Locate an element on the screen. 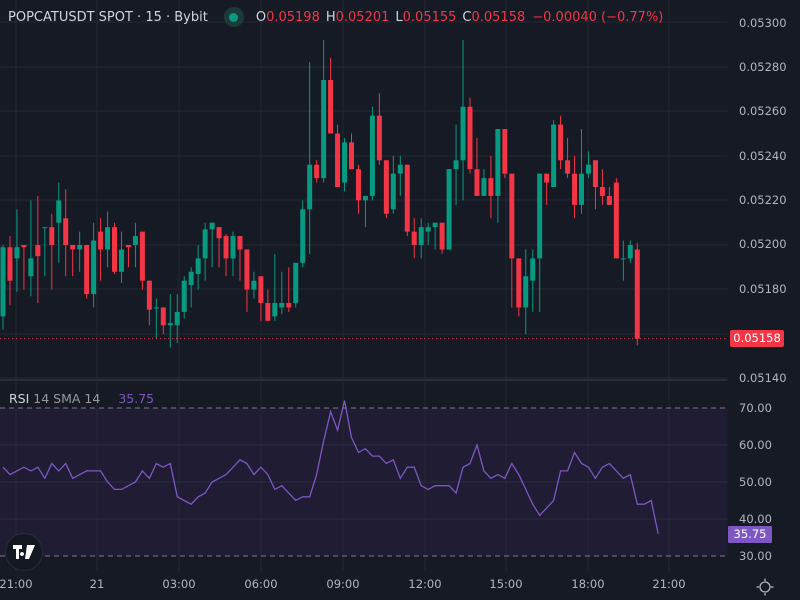  price-axis-label: 0.05200 is located at coordinates (763, 244).